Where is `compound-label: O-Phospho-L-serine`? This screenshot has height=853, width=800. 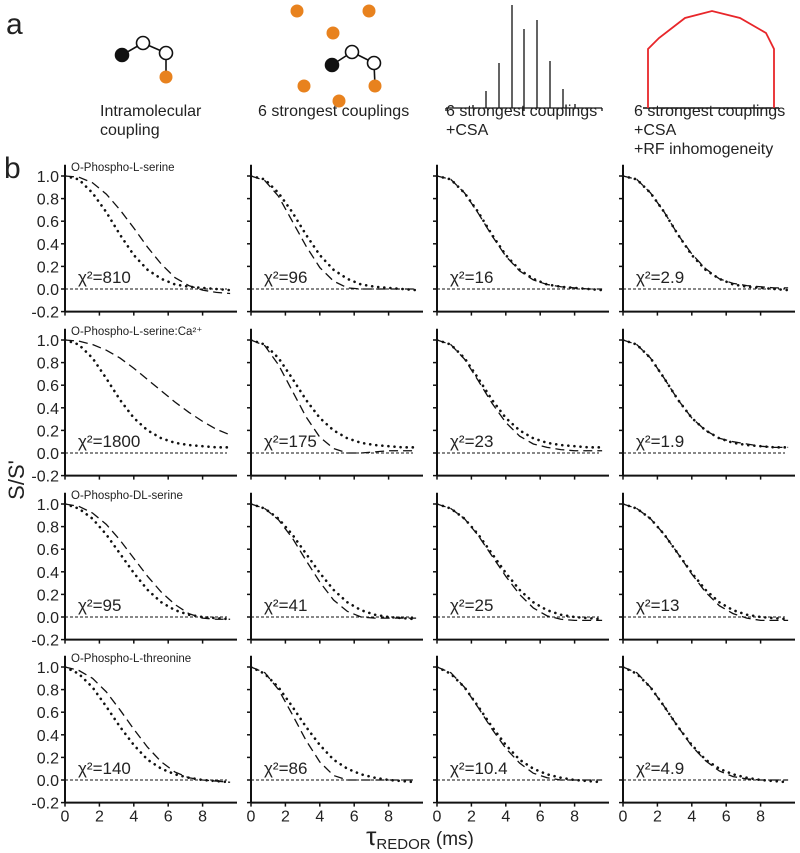
compound-label: O-Phospho-L-serine is located at coordinates (123, 168).